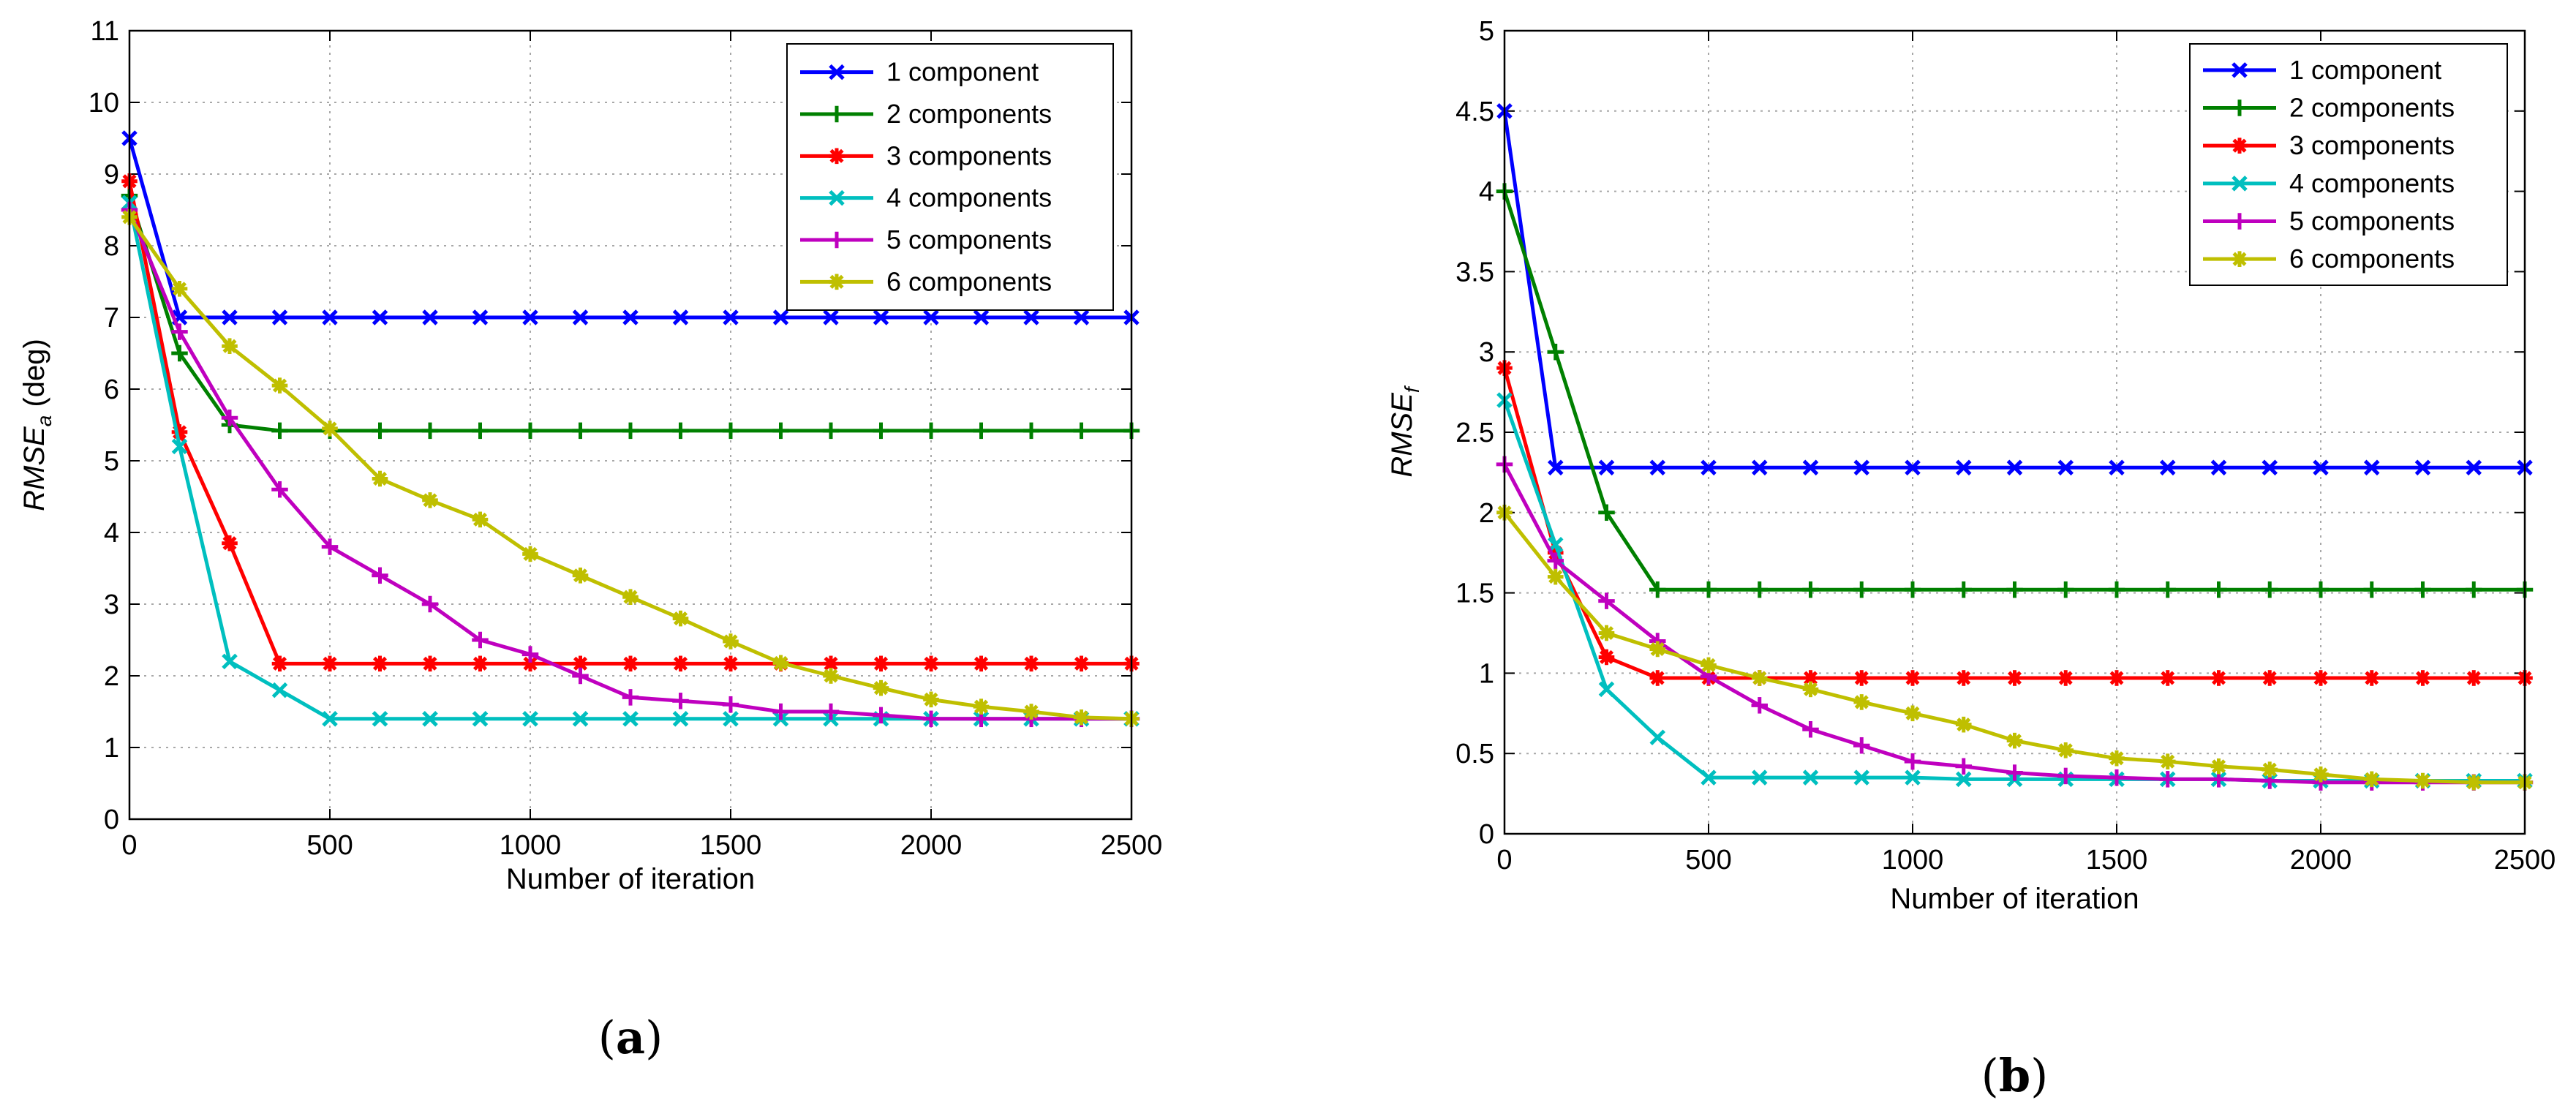  I want to click on panel-label: (a), so click(630, 1037).